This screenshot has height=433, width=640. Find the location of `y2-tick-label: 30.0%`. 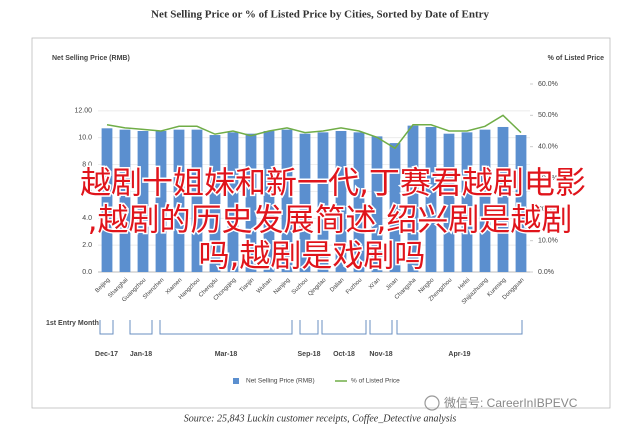

y2-tick-label: 30.0% is located at coordinates (548, 178).